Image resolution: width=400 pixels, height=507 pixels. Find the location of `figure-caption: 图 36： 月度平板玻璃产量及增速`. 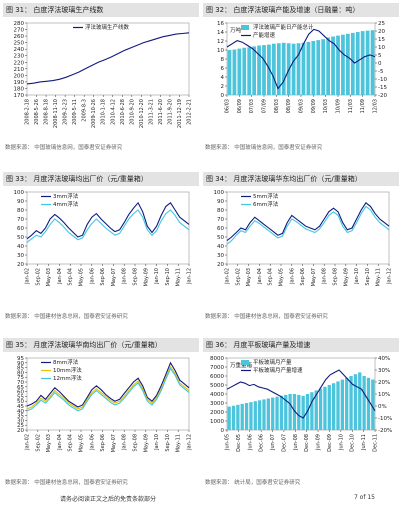

figure-caption: 图 36： 月度平板玻璃产量及增速 is located at coordinates (301, 345).